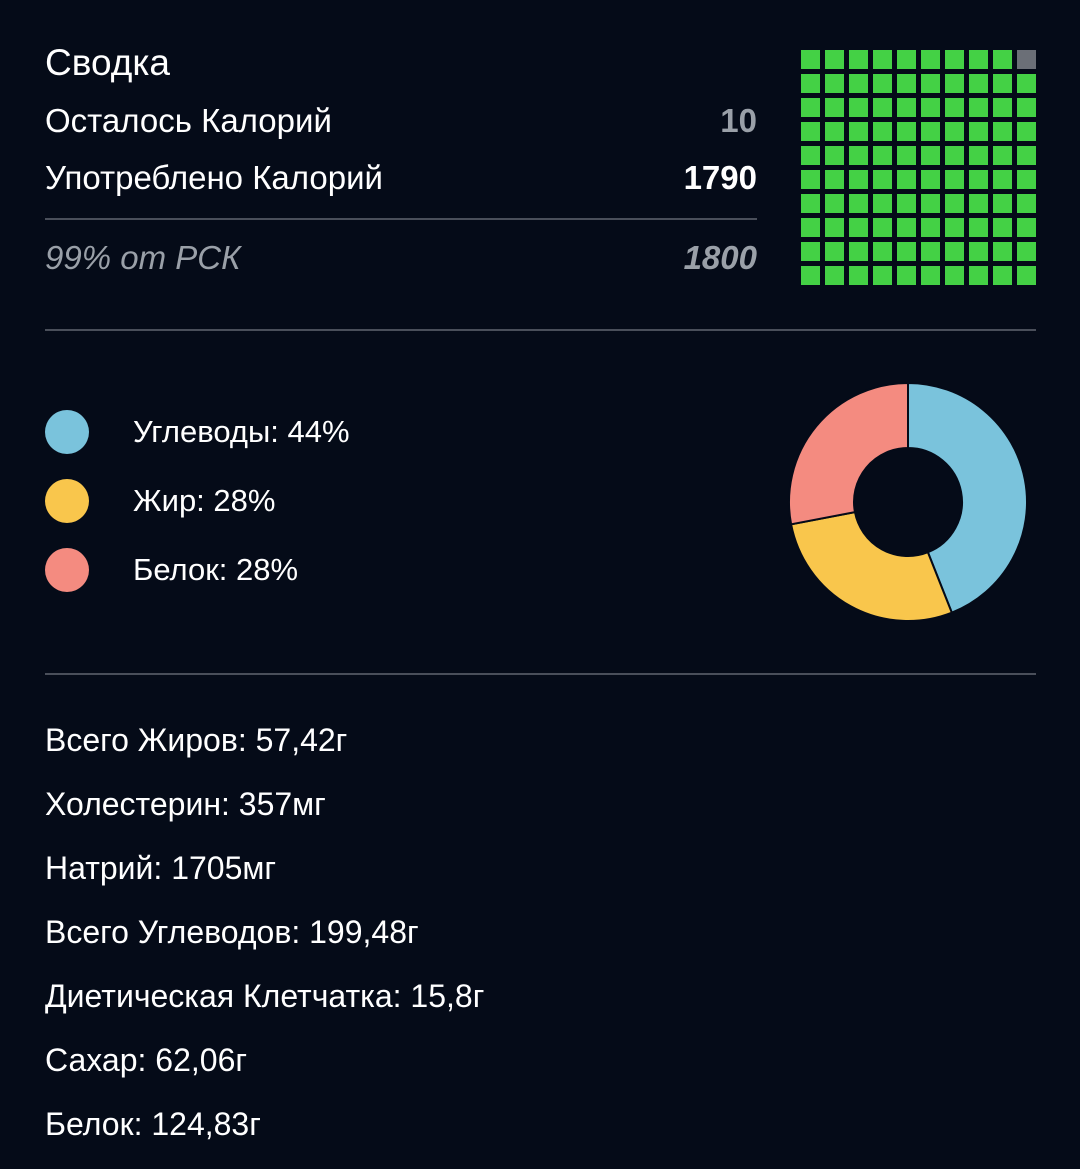 Image resolution: width=1080 pixels, height=1169 pixels. I want to click on legend-color-dot, so click(67, 570).